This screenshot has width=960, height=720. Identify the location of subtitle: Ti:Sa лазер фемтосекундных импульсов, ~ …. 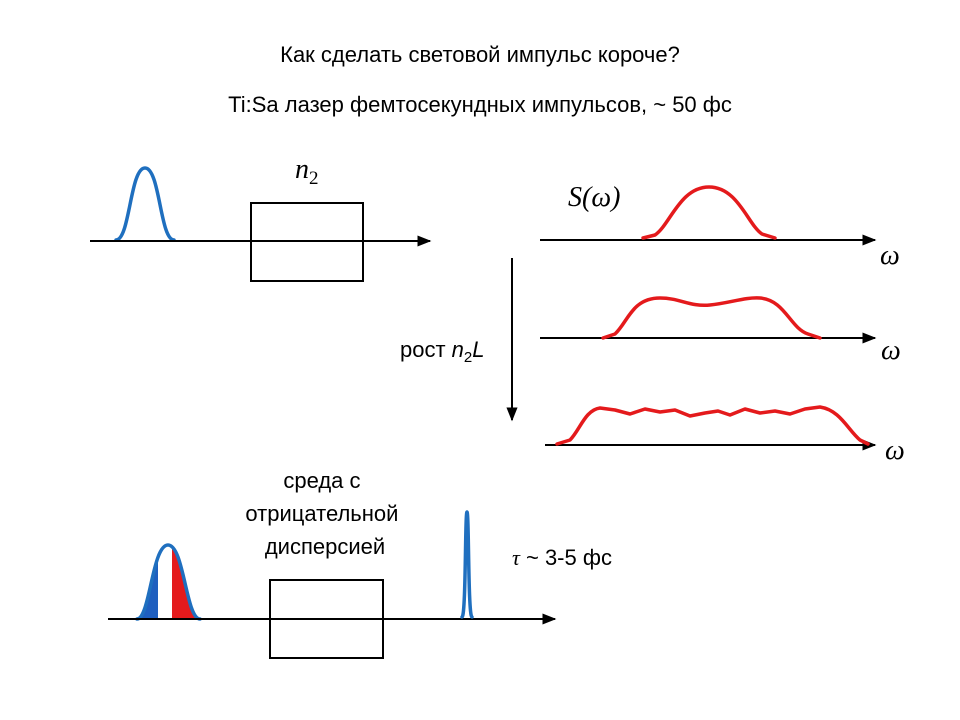
(480, 104).